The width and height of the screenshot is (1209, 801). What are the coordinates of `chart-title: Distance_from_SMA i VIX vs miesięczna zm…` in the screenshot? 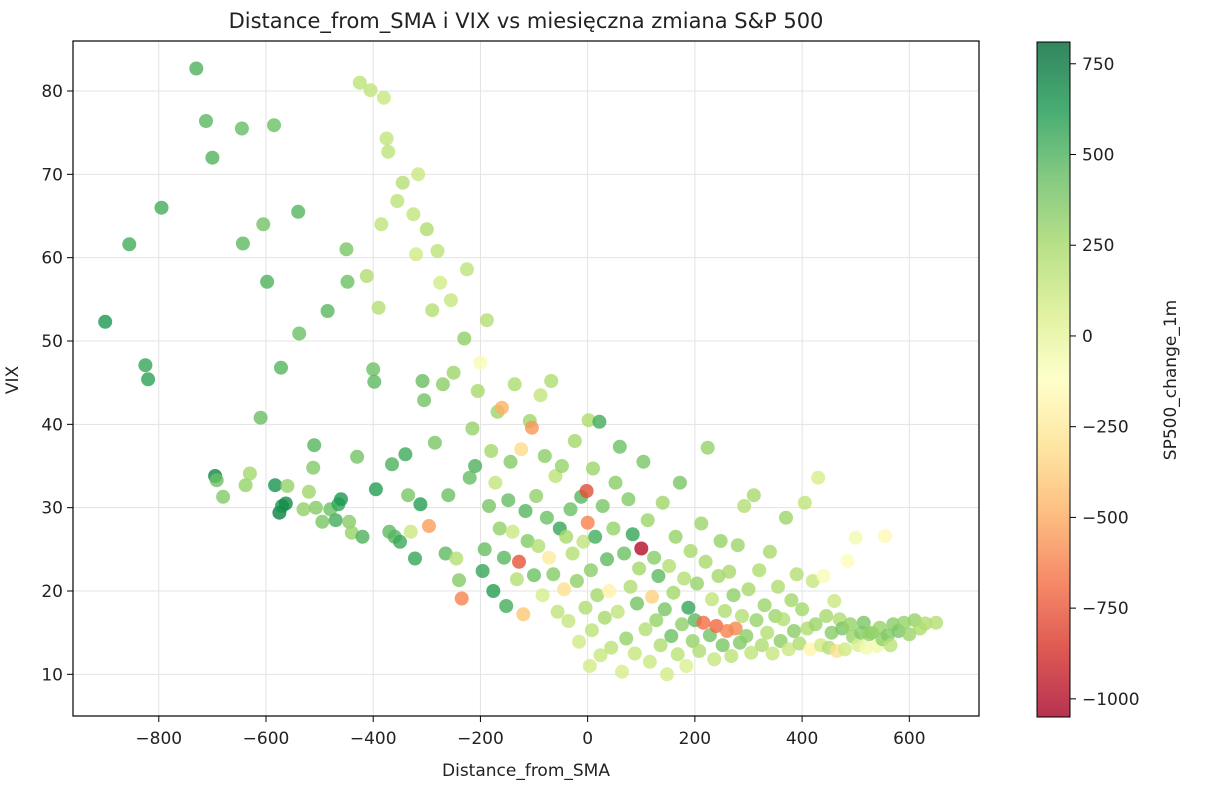 It's located at (526, 21).